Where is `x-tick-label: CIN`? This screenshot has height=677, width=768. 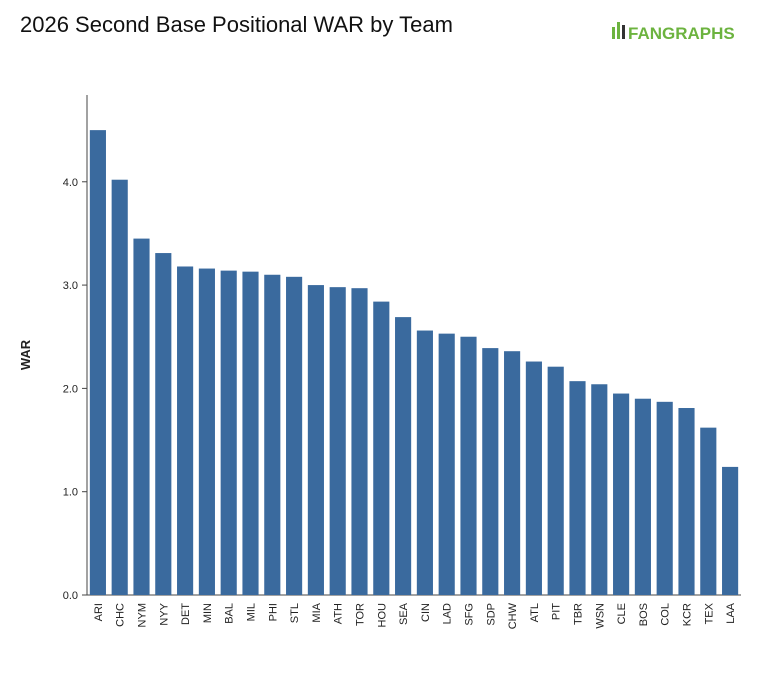 x-tick-label: CIN is located at coordinates (426, 612).